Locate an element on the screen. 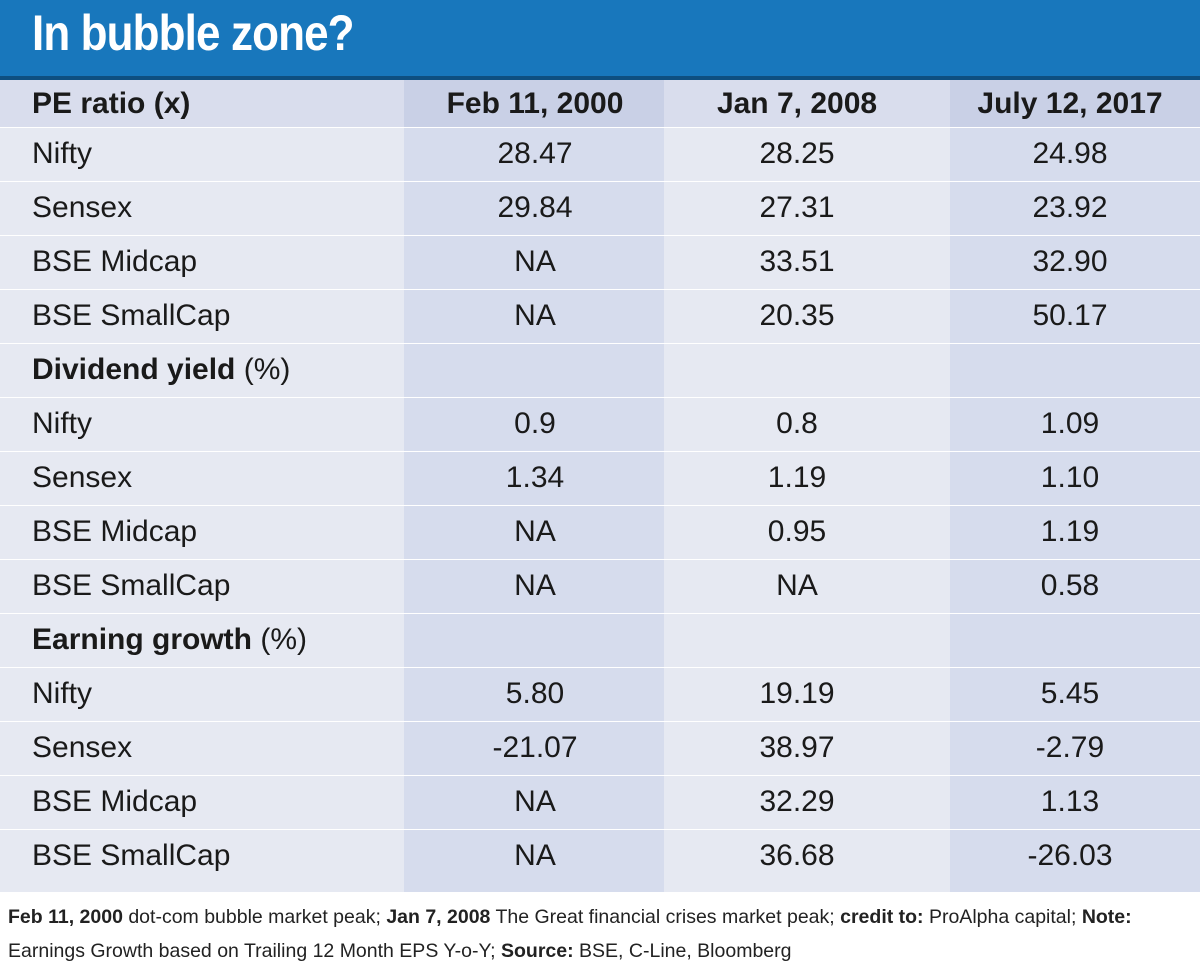 This screenshot has width=1200, height=979. footnote-text: dot-com bubble market peak; is located at coordinates (254, 917).